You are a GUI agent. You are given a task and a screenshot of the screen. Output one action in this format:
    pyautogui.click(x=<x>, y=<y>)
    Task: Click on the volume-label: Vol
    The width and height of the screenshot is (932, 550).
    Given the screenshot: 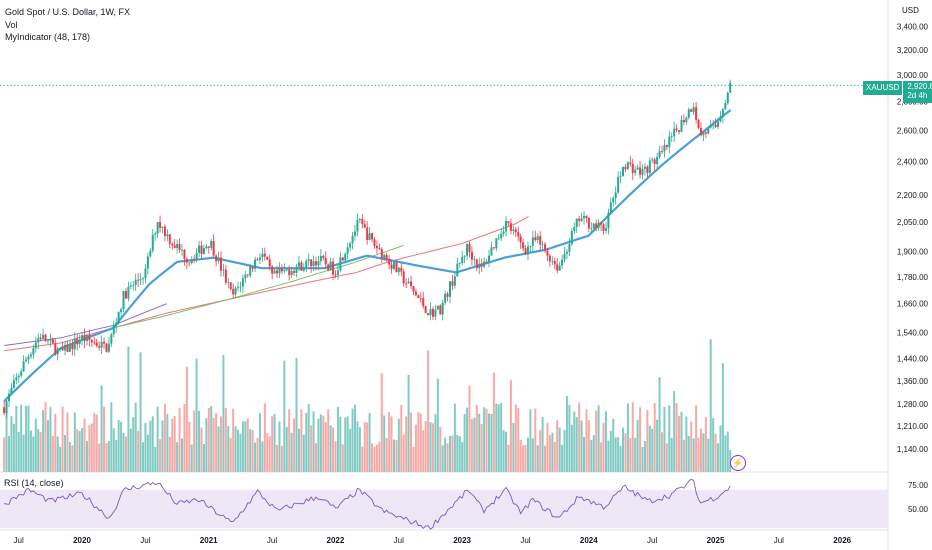 What is the action you would take?
    pyautogui.click(x=11, y=24)
    